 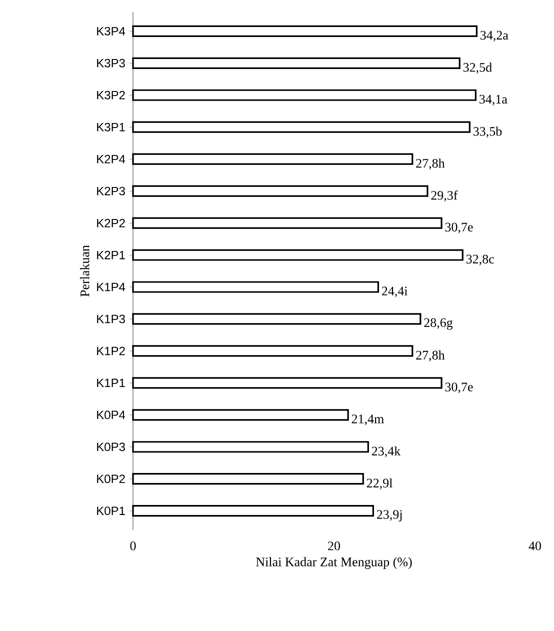 What do you see at coordinates (389, 516) in the screenshot?
I see `data-label: 23,9j` at bounding box center [389, 516].